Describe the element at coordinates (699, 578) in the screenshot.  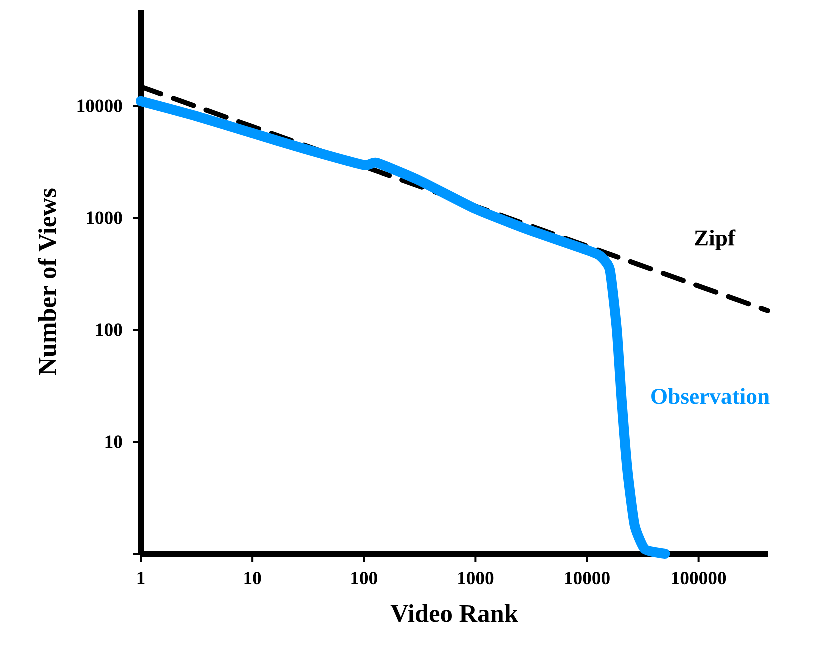
I see `x-tick-label: 100000` at that location.